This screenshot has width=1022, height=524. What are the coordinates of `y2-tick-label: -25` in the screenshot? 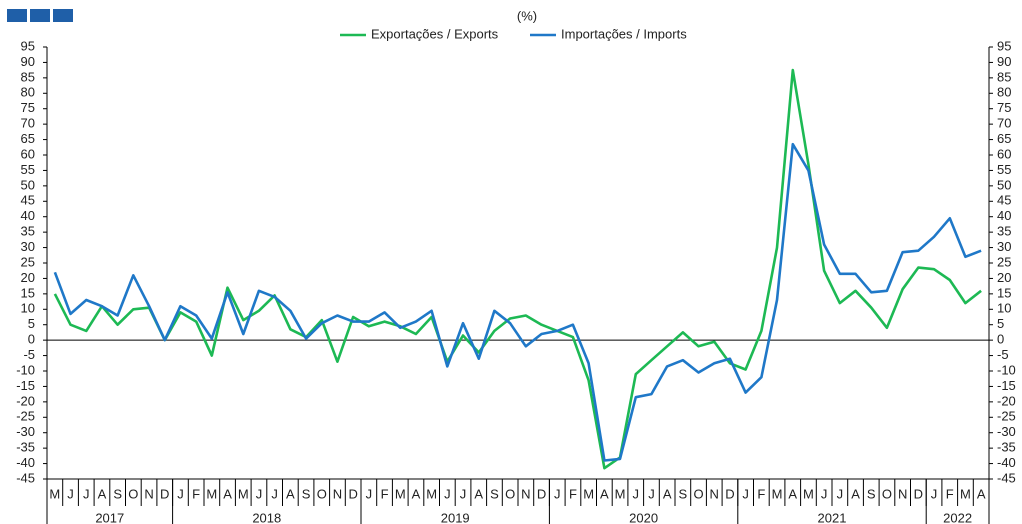 It's located at (1006, 416).